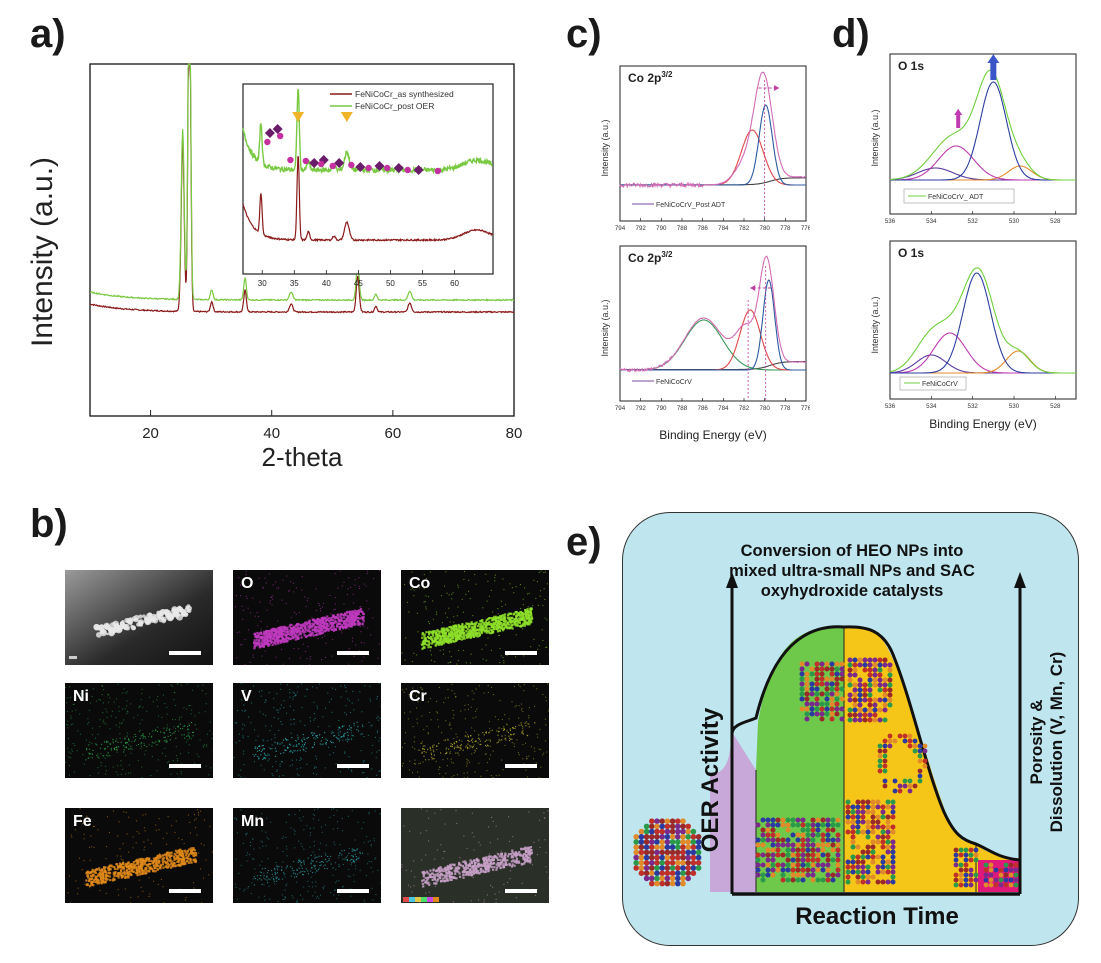  I want to click on schematic-title-line2: mixed ultra-small NPs and SAC, so click(852, 571).